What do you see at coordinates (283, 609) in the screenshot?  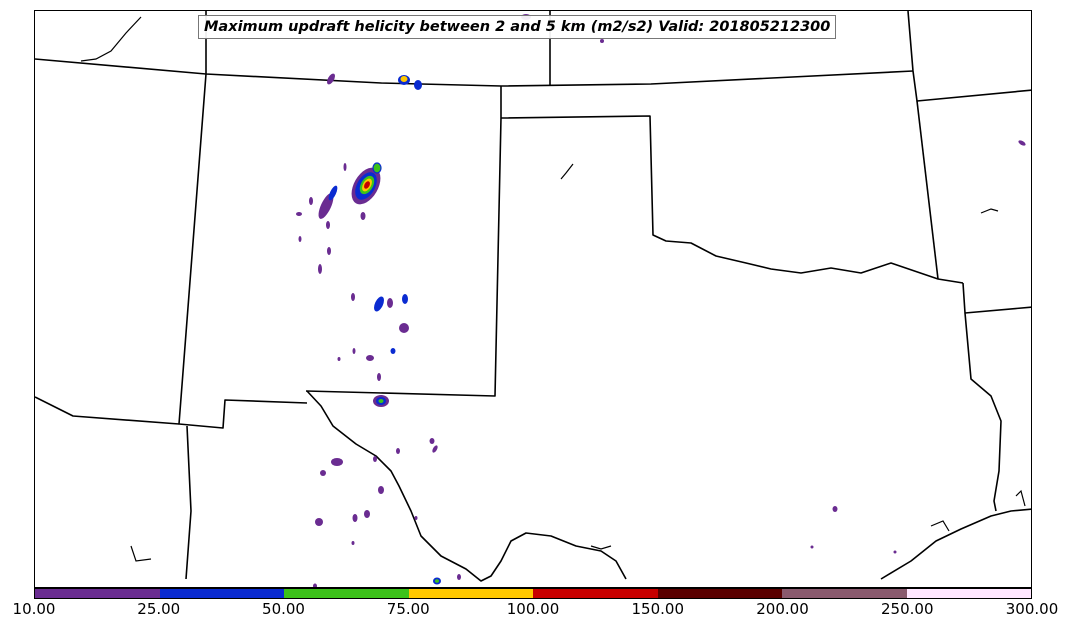 I see `colorbar-tick-label: 50.00` at bounding box center [283, 609].